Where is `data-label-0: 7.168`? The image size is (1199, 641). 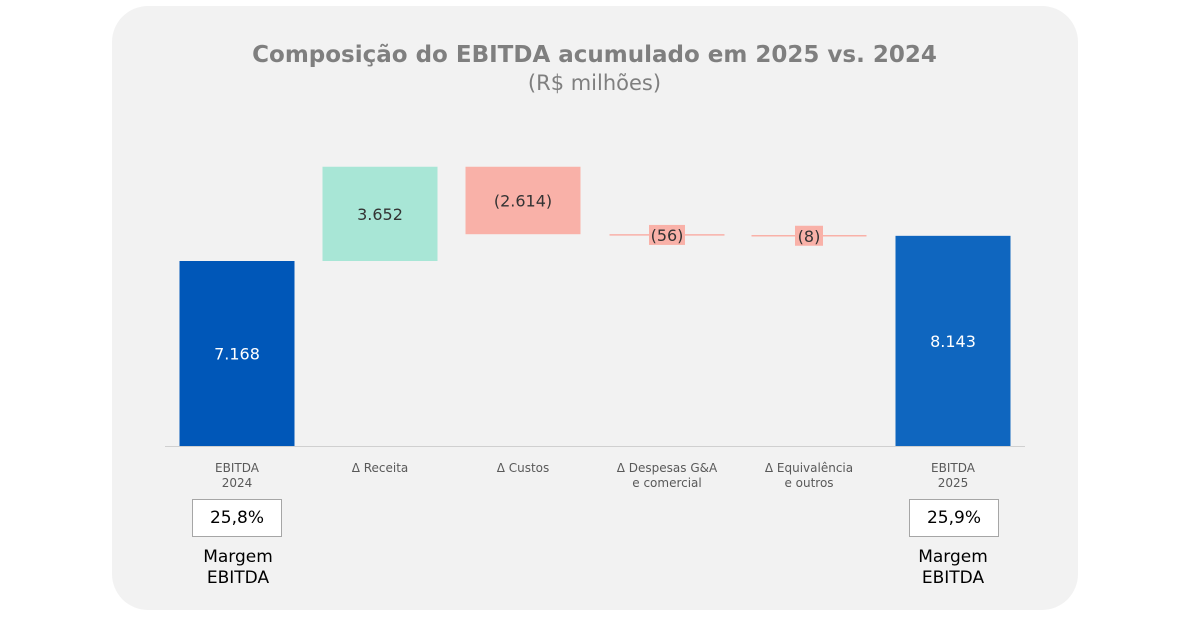 data-label-0: 7.168 is located at coordinates (237, 354).